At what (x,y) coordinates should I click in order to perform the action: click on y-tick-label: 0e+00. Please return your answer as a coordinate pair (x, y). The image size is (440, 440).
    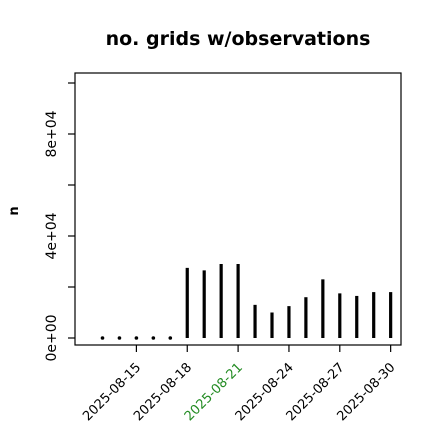
    Looking at the image, I should click on (52, 337).